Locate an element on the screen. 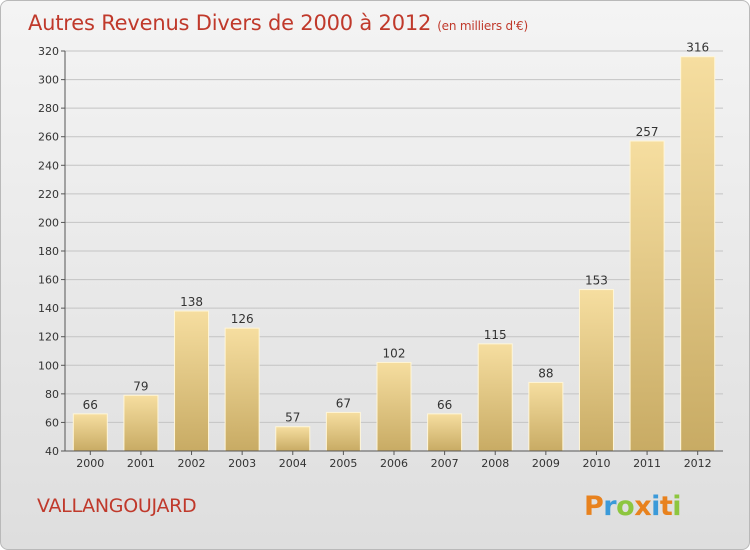 This screenshot has width=750, height=550. logo-letter: o is located at coordinates (625, 506).